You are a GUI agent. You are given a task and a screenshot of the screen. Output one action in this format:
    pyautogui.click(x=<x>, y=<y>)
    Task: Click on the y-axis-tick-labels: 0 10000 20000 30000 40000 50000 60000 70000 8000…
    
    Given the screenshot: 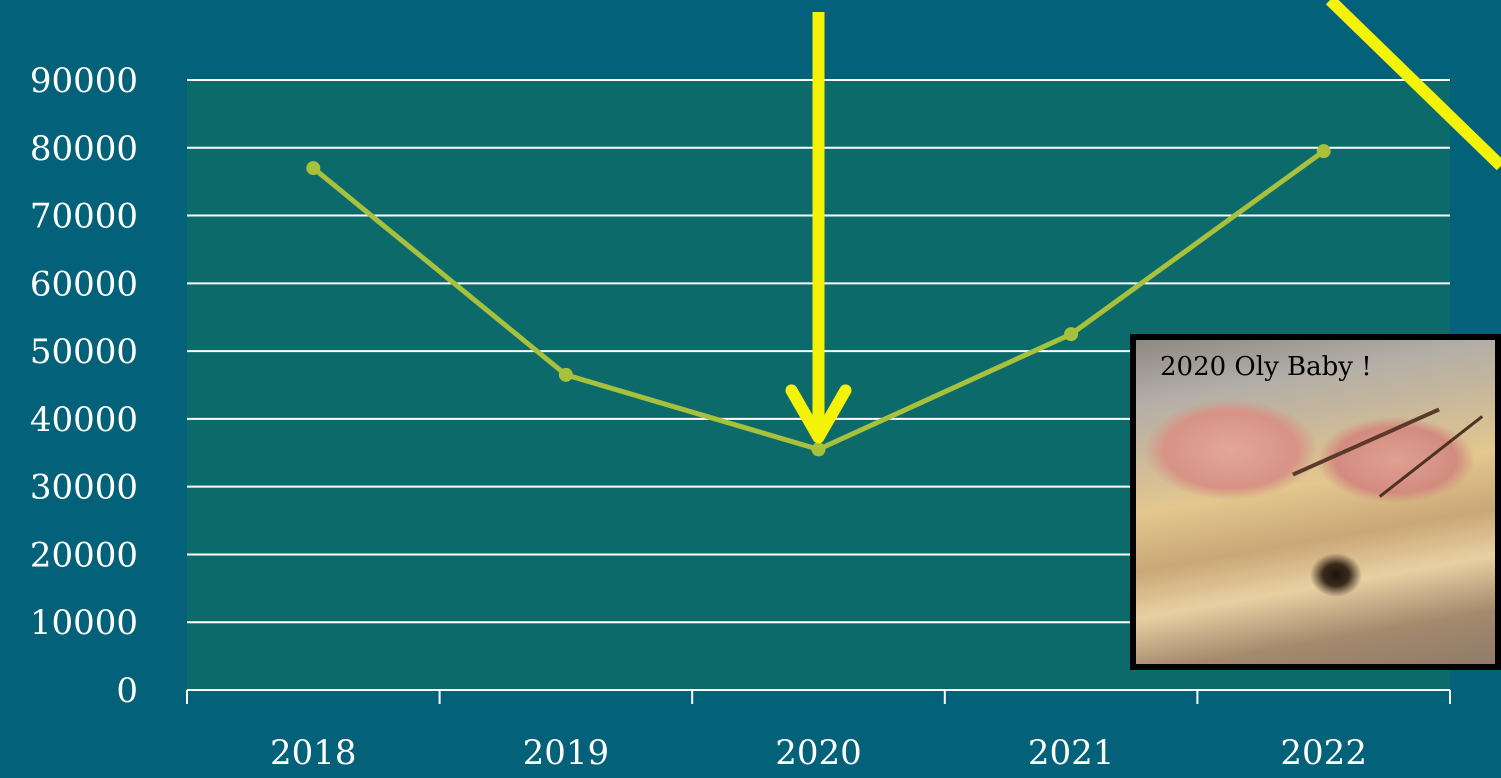 What is the action you would take?
    pyautogui.click(x=84, y=386)
    